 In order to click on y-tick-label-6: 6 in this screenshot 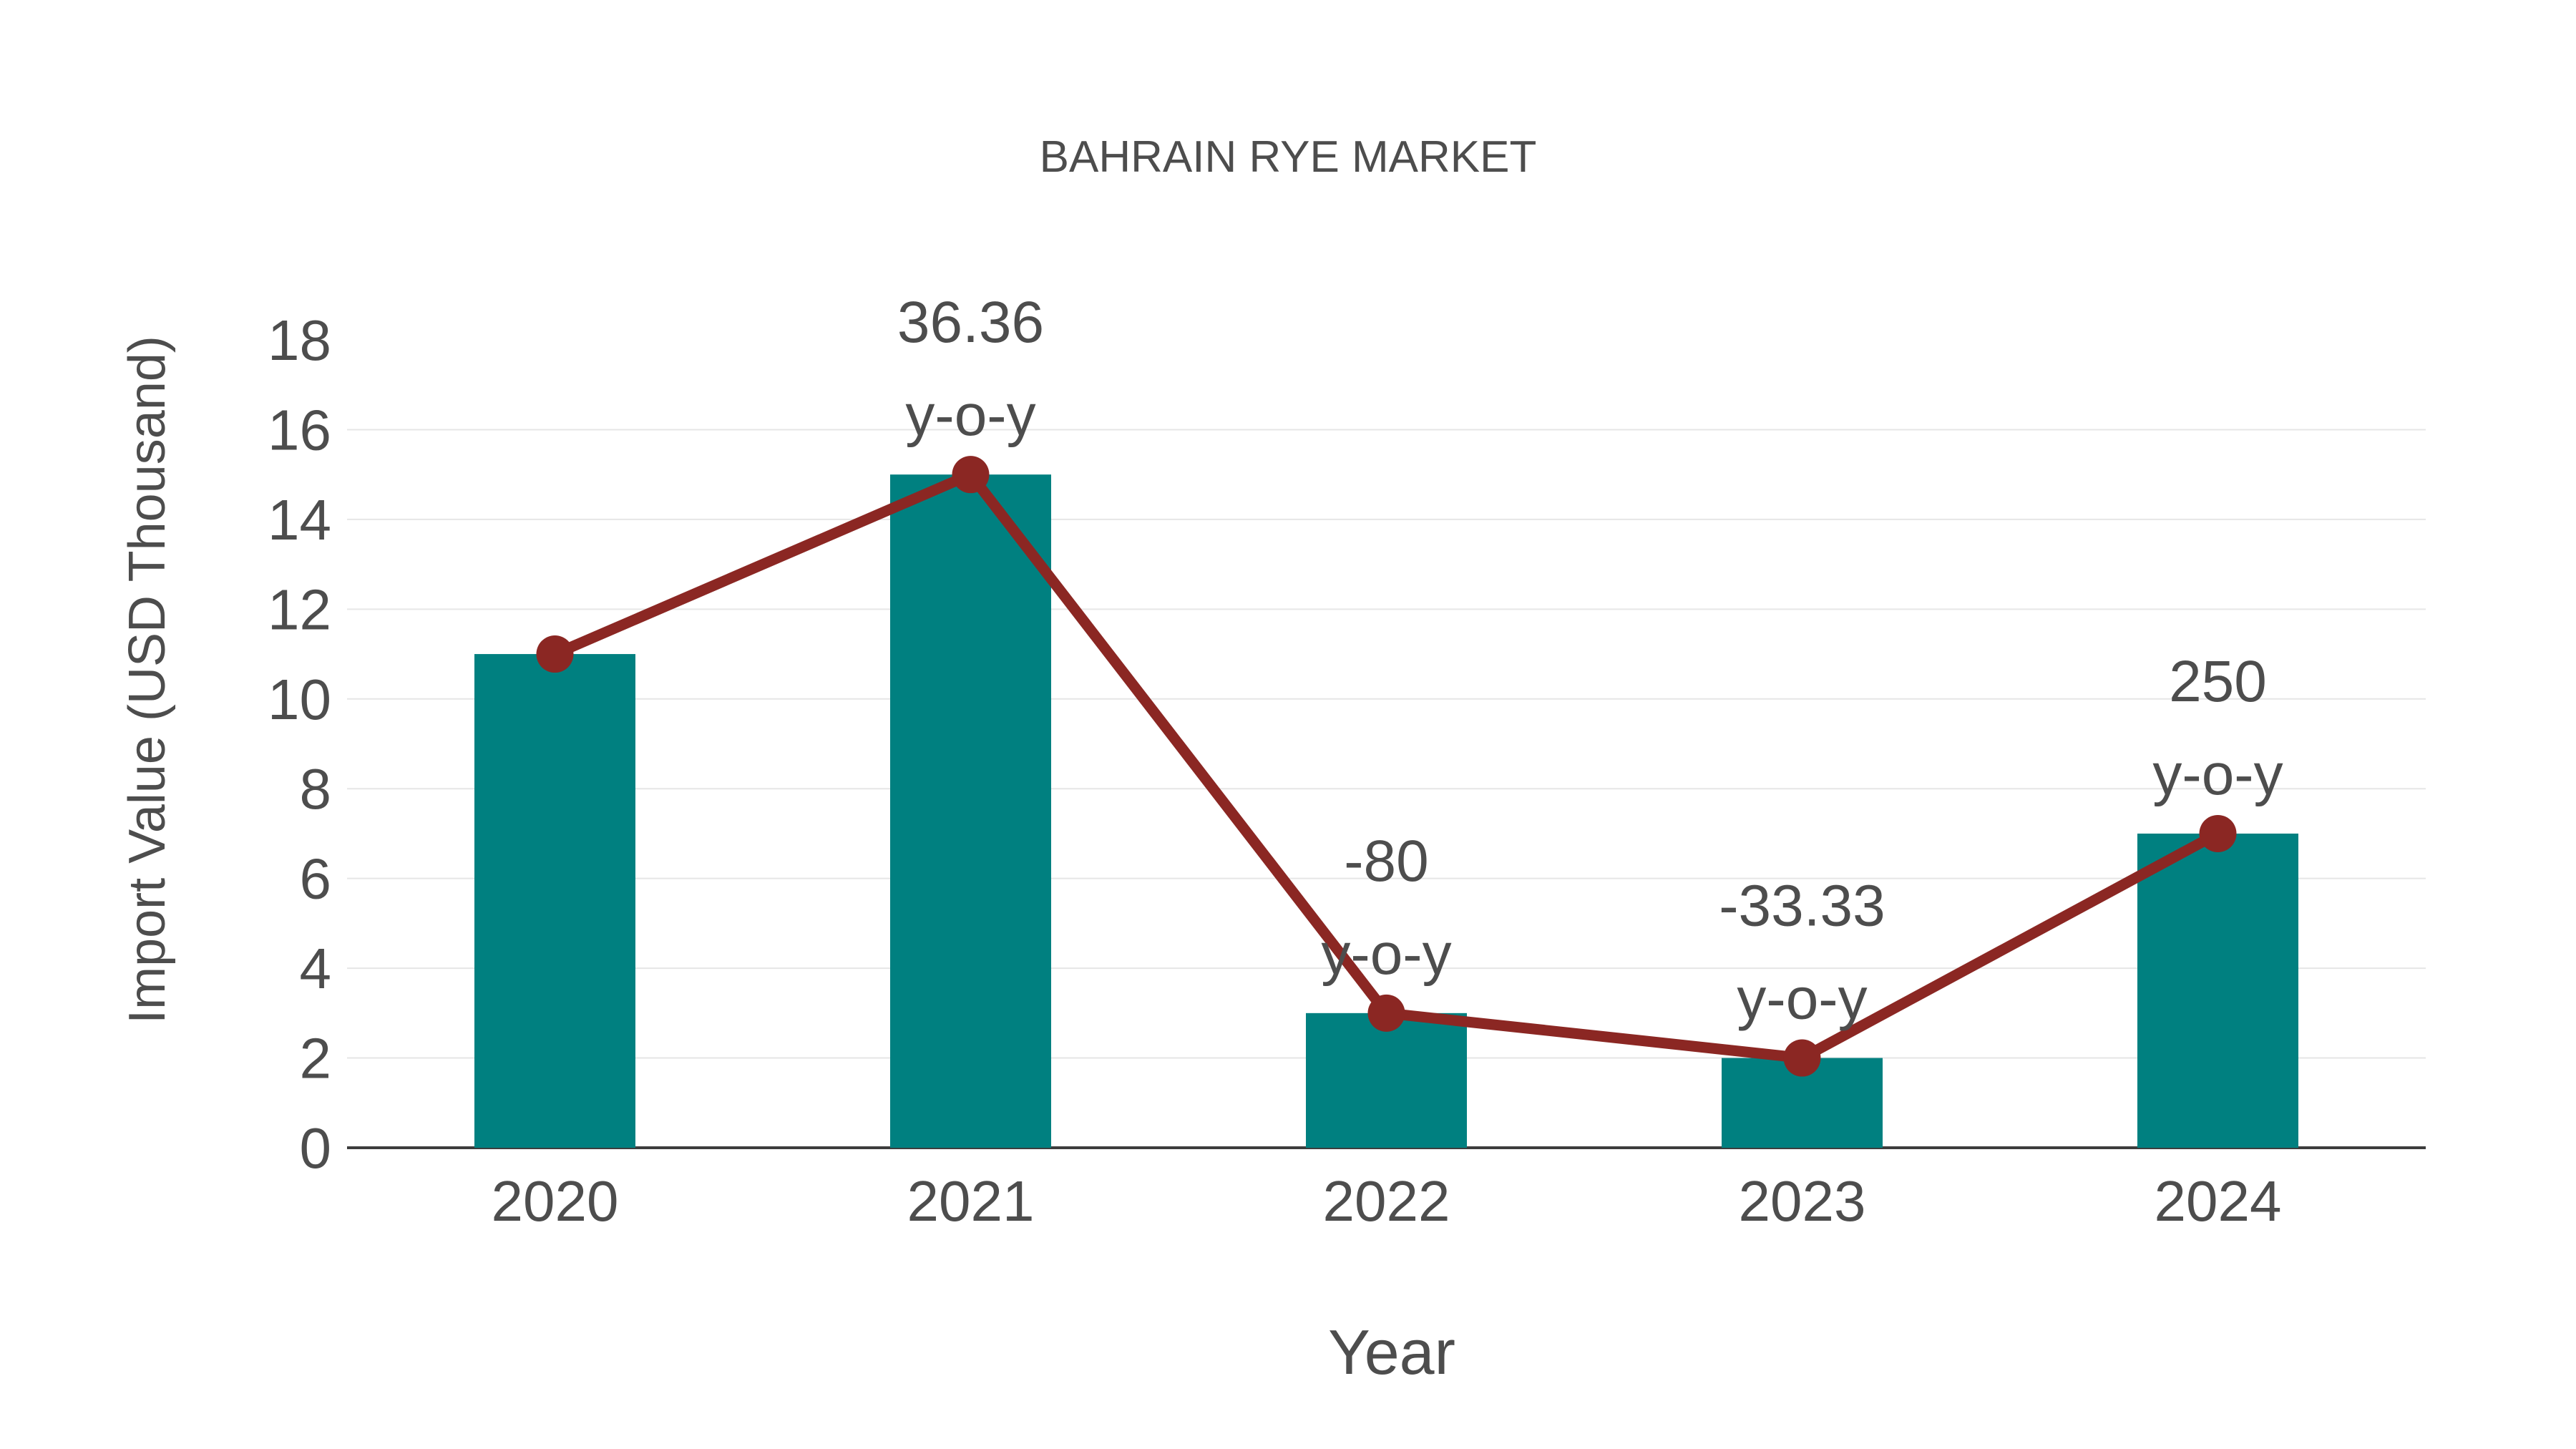, I will do `click(316, 879)`.